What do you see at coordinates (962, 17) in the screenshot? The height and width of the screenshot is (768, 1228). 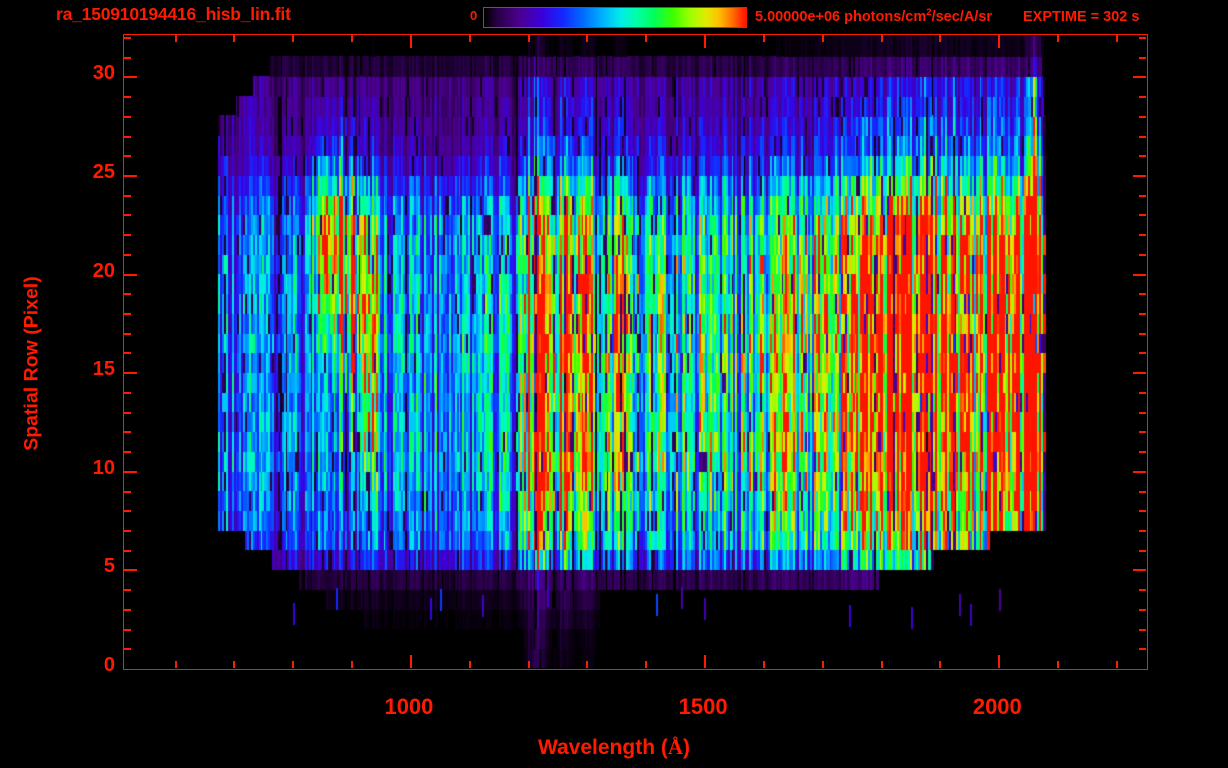 I see `colorbar-max-suffix: /sec/A/sr` at bounding box center [962, 17].